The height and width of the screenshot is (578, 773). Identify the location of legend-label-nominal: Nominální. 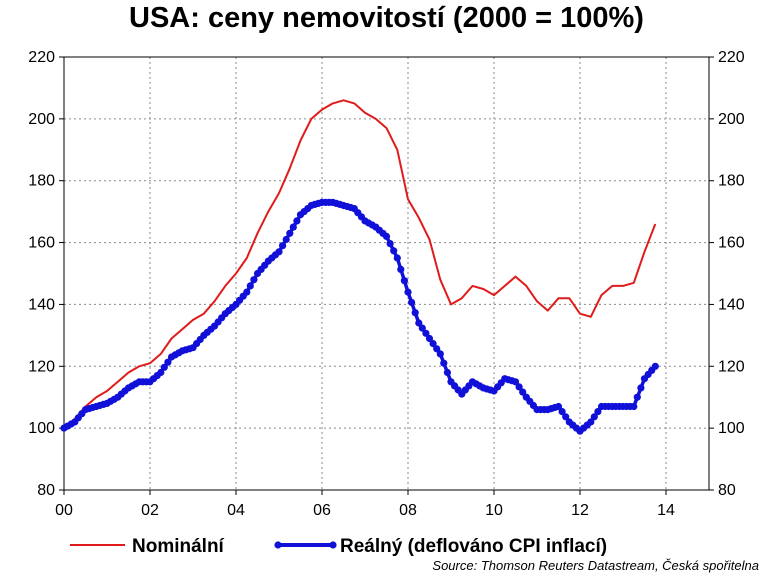
(178, 546).